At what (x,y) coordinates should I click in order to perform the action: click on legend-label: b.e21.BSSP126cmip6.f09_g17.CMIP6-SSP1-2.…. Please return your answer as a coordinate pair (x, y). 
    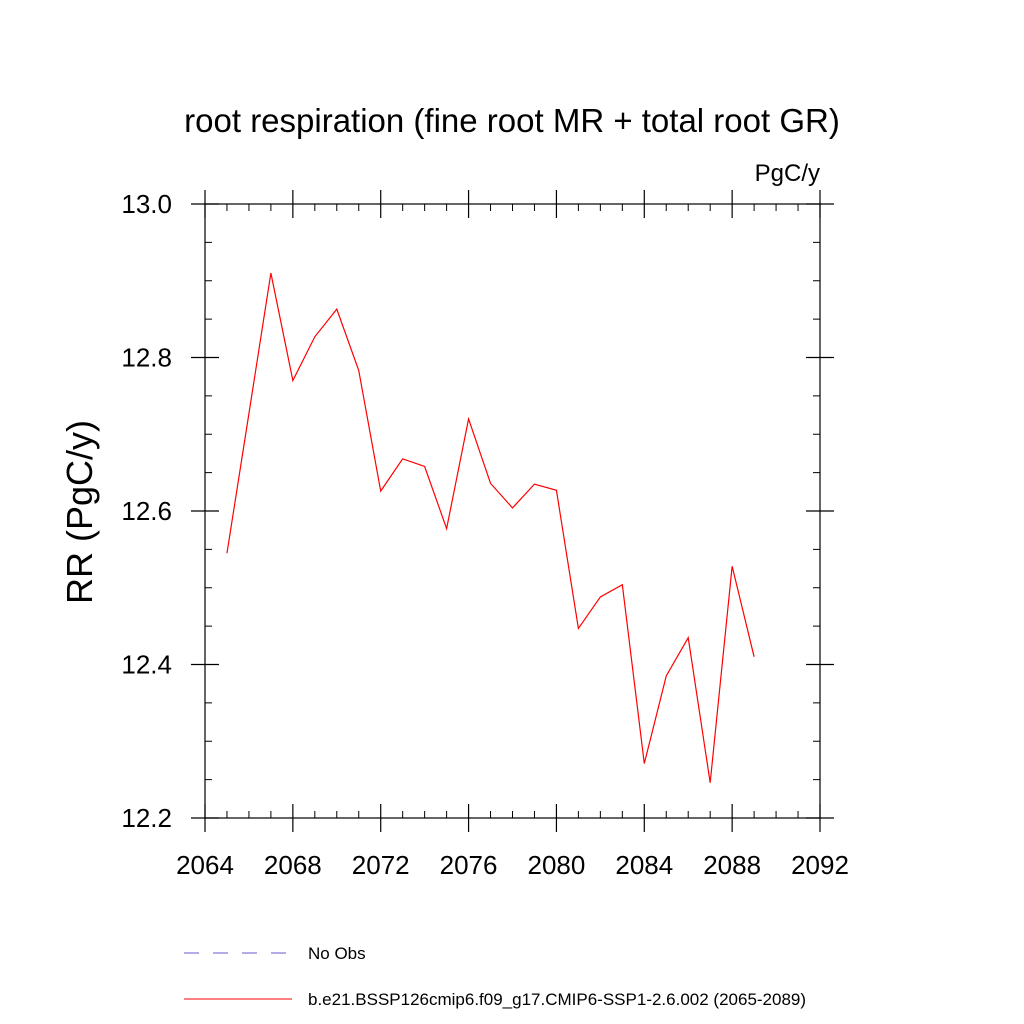
    Looking at the image, I should click on (557, 999).